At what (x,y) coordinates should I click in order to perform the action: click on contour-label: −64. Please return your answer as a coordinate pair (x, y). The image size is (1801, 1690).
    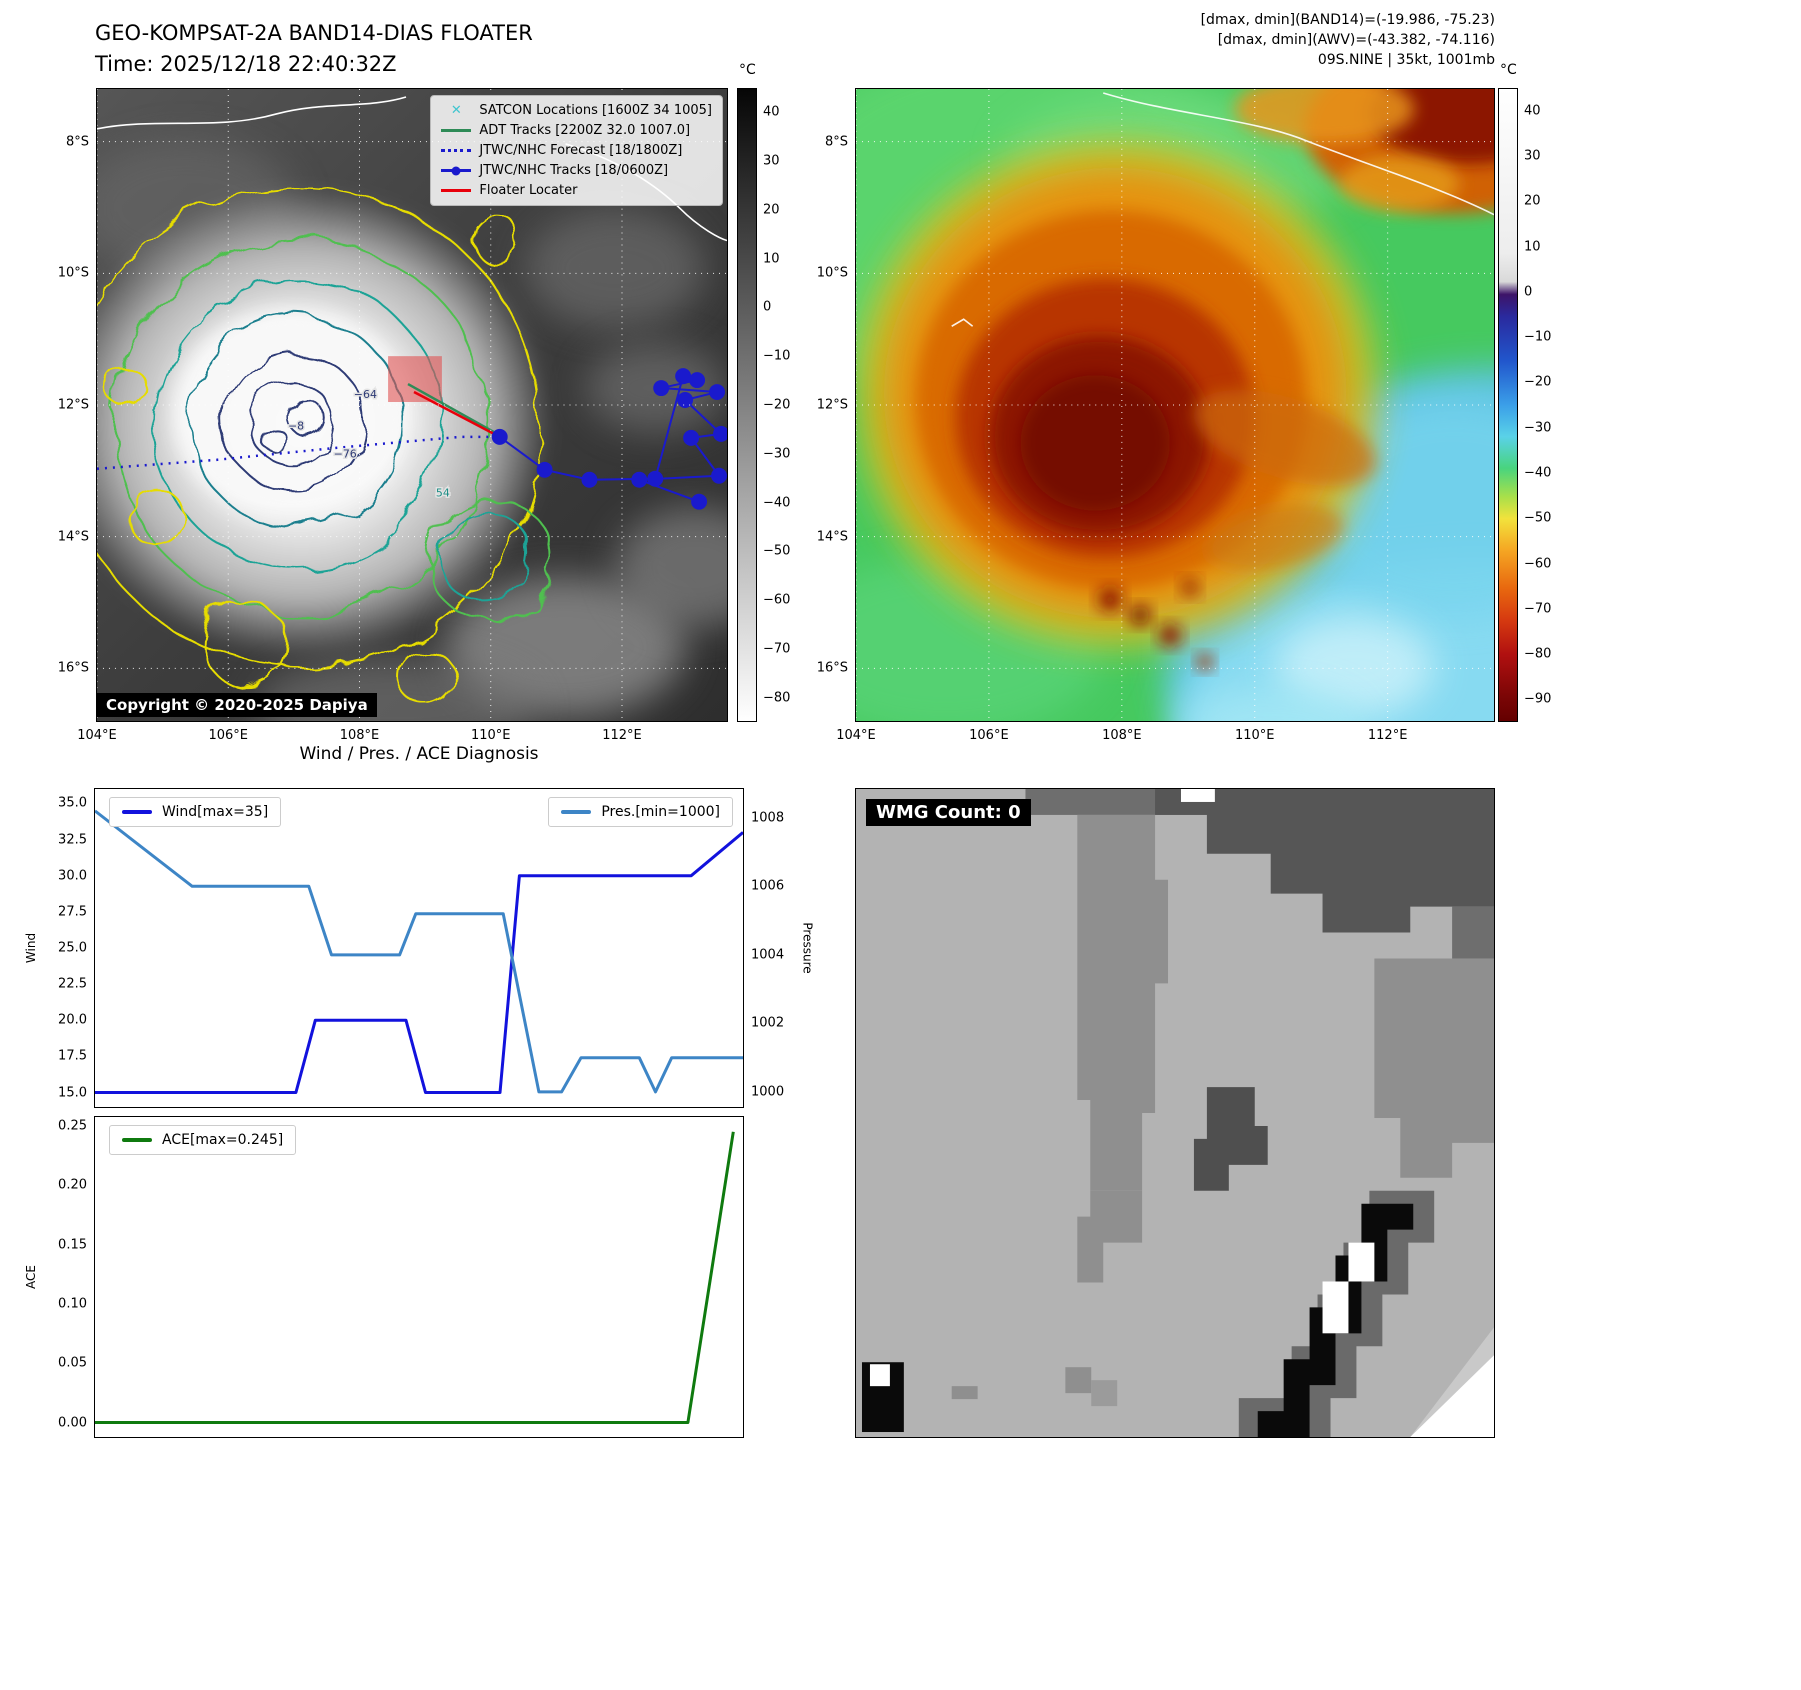
    Looking at the image, I should click on (365, 394).